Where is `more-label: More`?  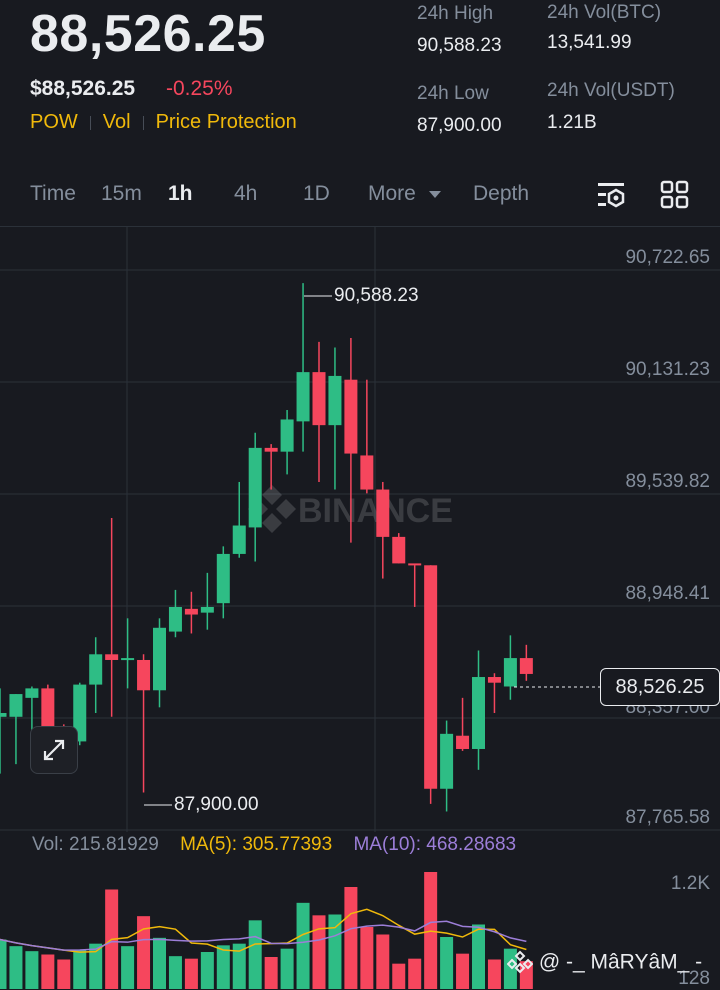
more-label: More is located at coordinates (392, 193).